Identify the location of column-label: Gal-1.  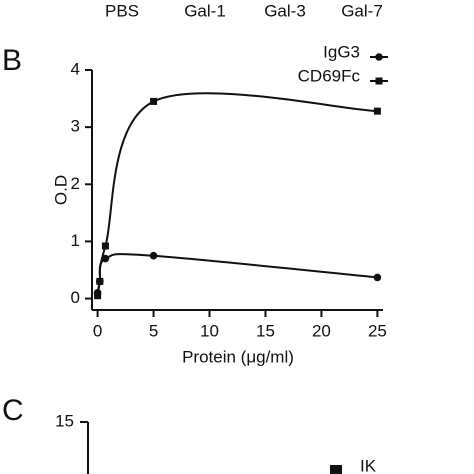
(205, 10).